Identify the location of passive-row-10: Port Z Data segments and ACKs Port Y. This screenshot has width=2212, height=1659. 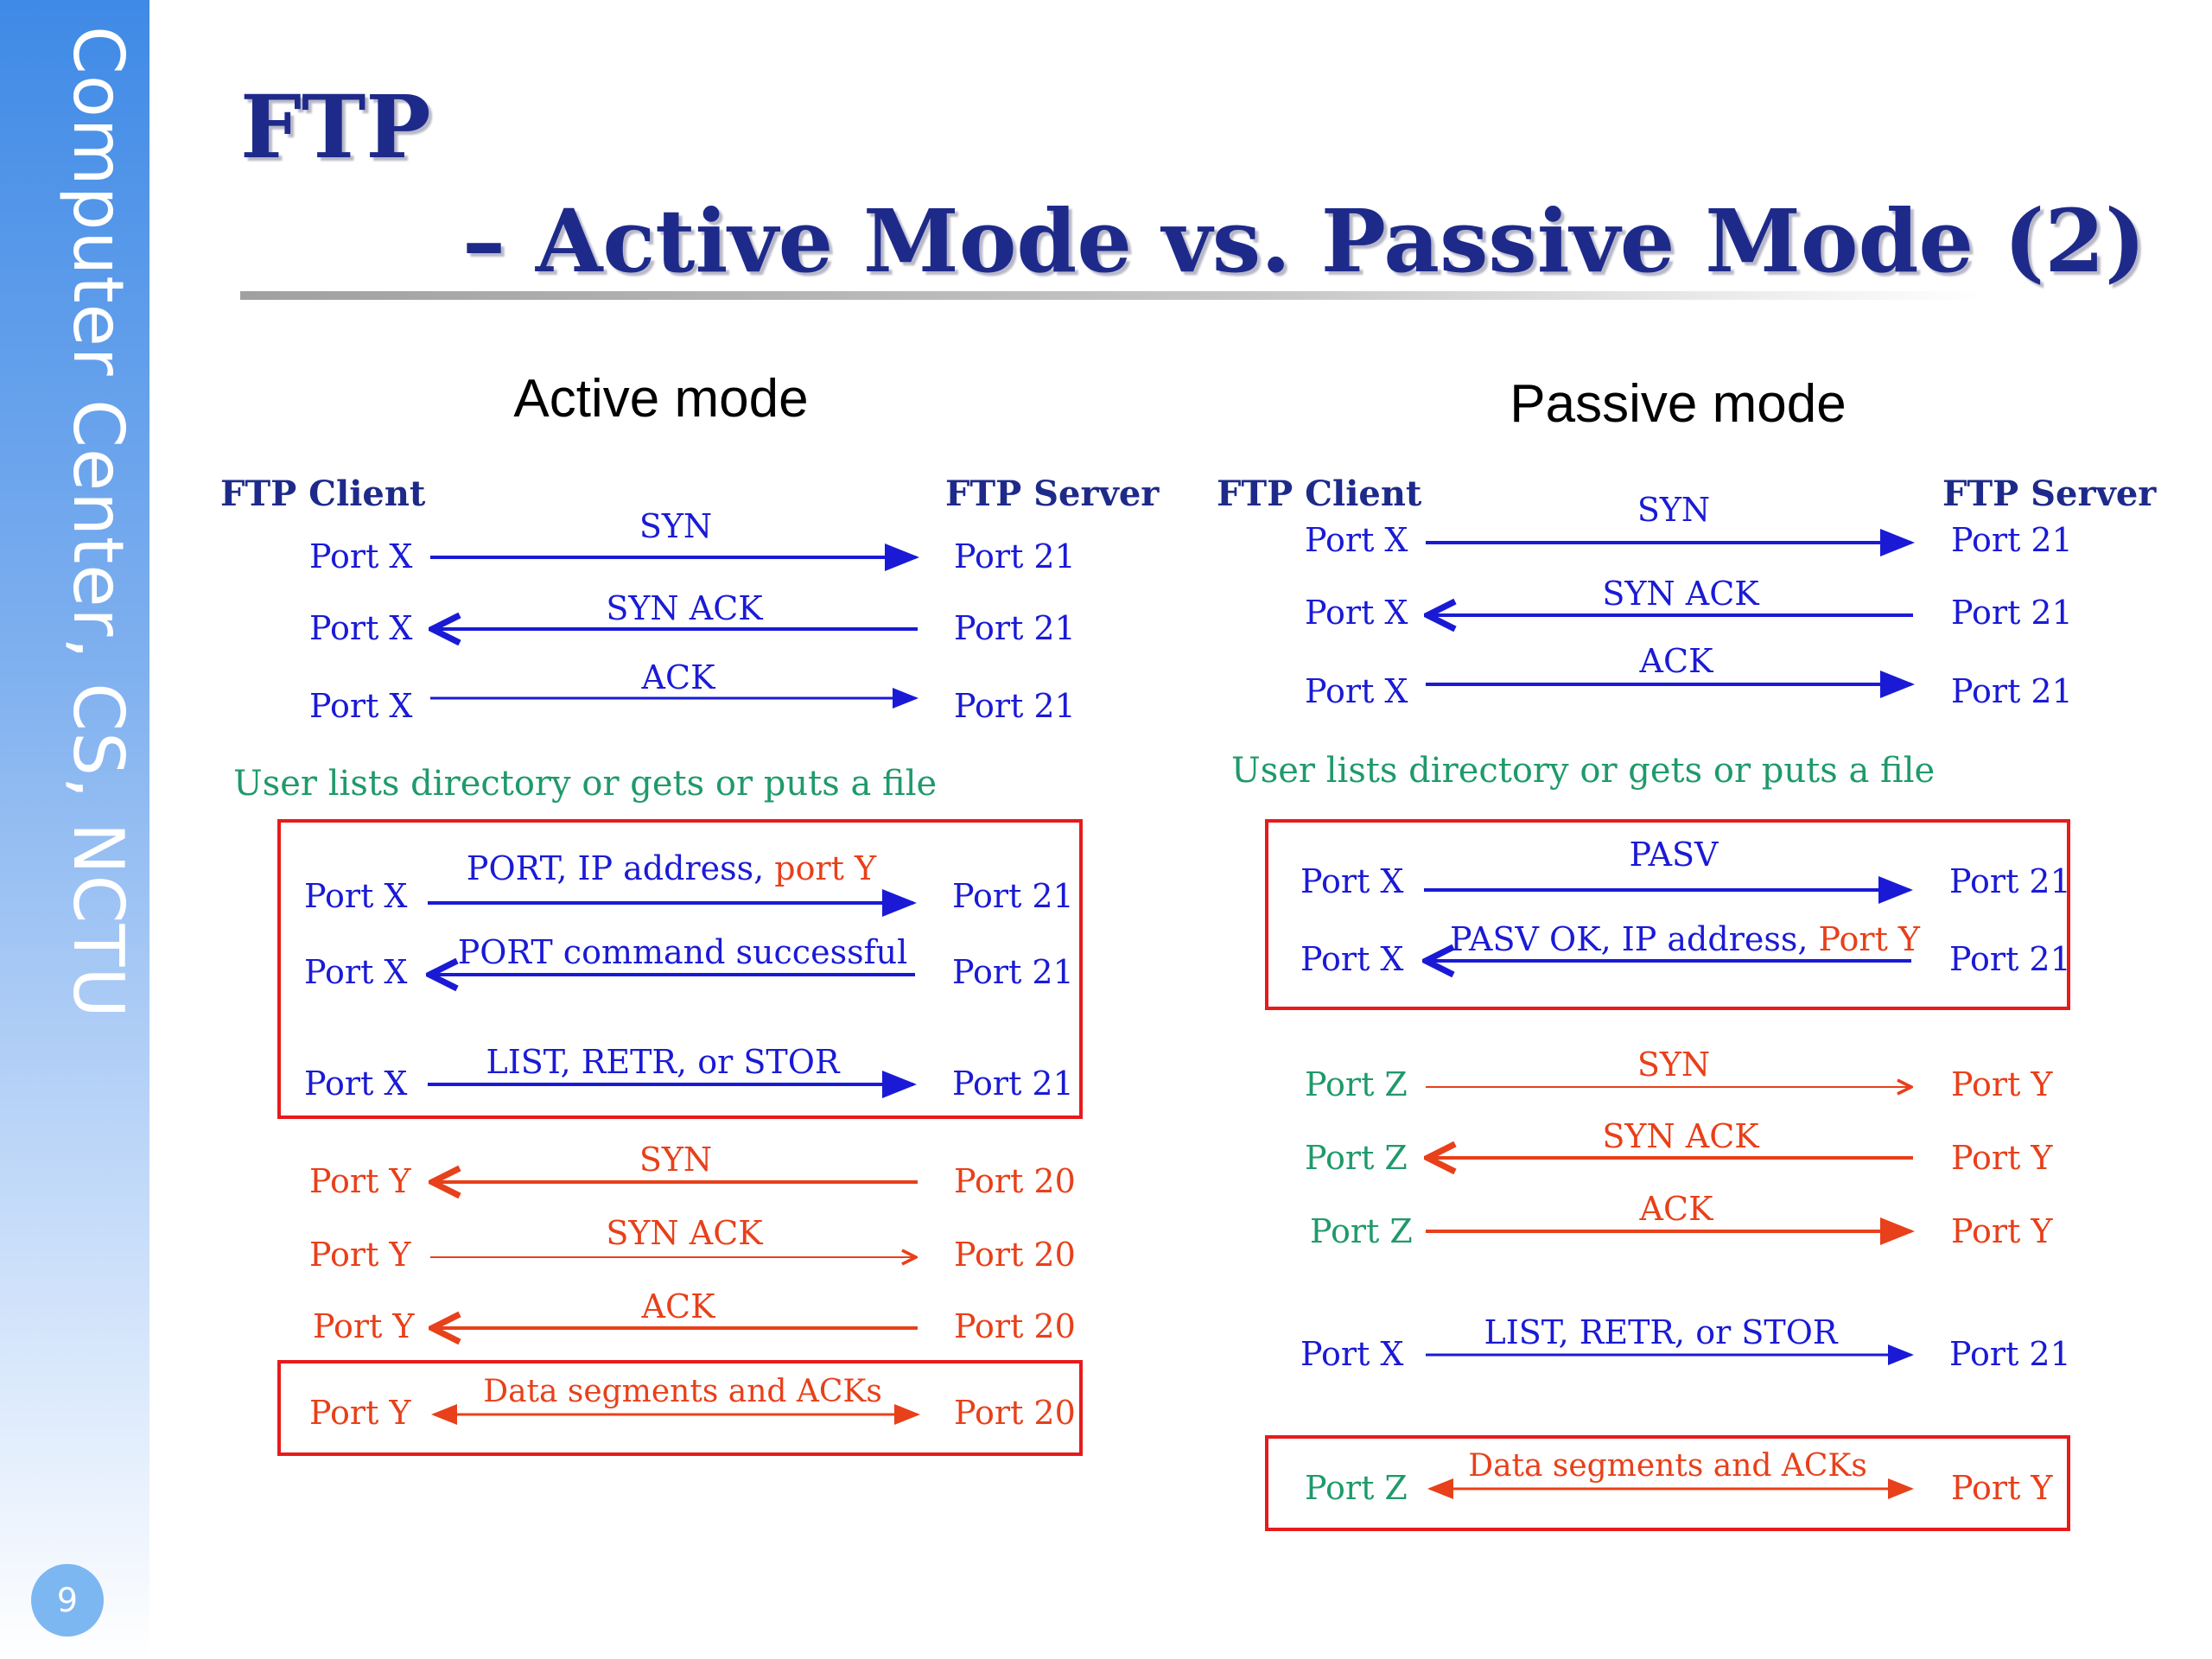
(1679, 1477).